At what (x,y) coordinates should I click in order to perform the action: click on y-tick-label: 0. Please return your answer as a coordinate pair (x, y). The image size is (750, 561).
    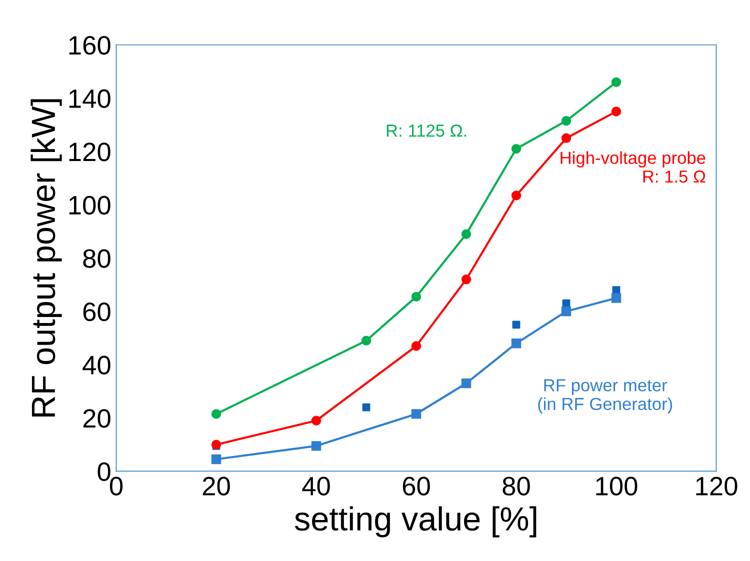
    Looking at the image, I should click on (104, 472).